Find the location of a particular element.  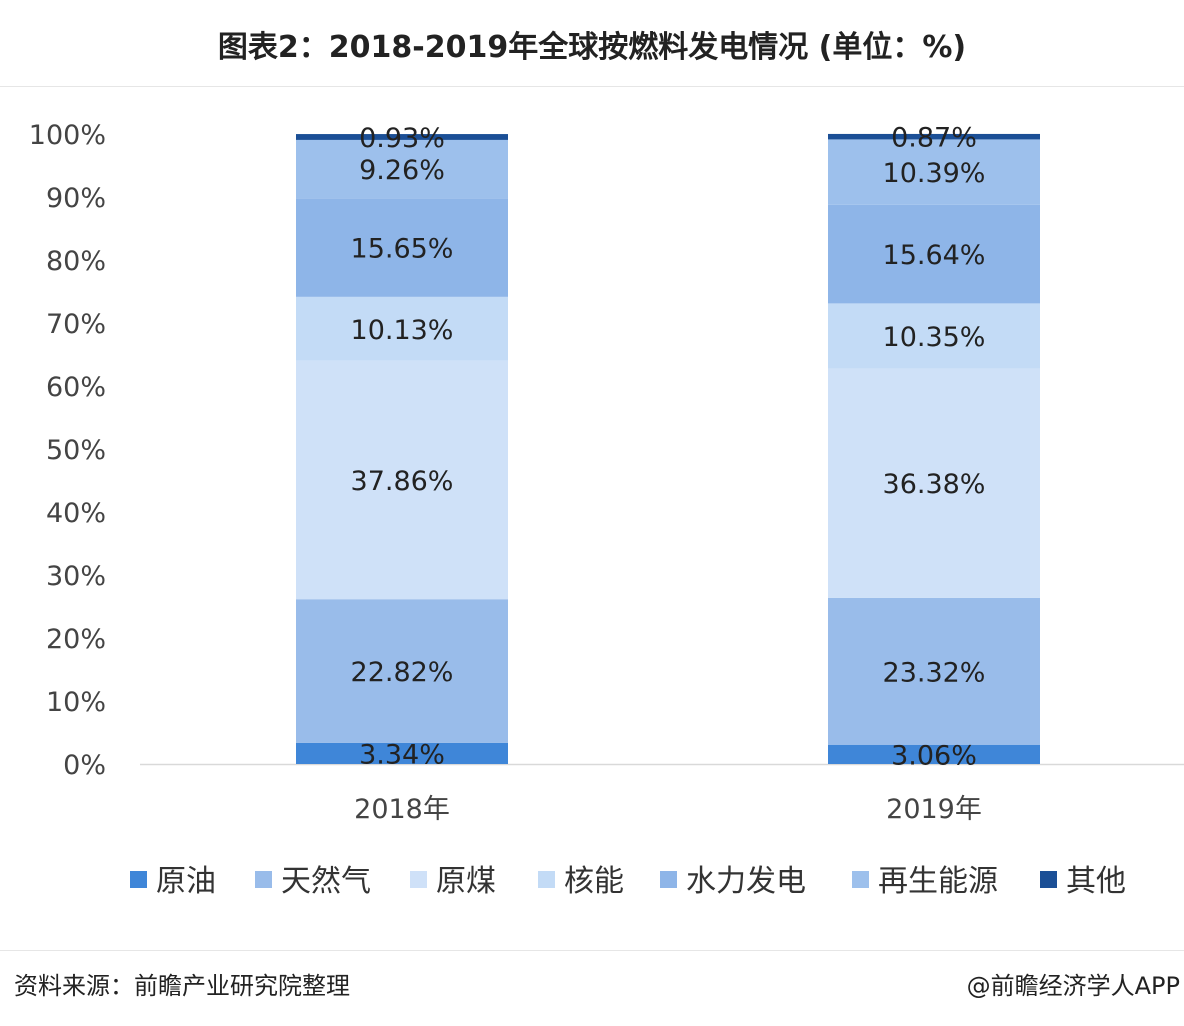

y-tick-label: 10% is located at coordinates (76, 702).